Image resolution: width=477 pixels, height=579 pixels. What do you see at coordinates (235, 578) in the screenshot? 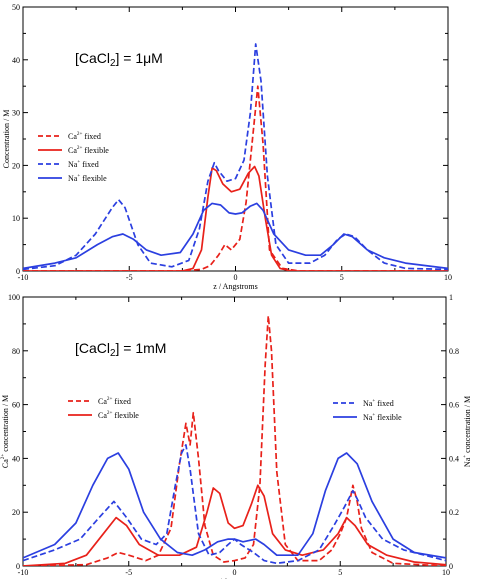
I see `x-axis-label: z / Angstrom` at bounding box center [235, 578].